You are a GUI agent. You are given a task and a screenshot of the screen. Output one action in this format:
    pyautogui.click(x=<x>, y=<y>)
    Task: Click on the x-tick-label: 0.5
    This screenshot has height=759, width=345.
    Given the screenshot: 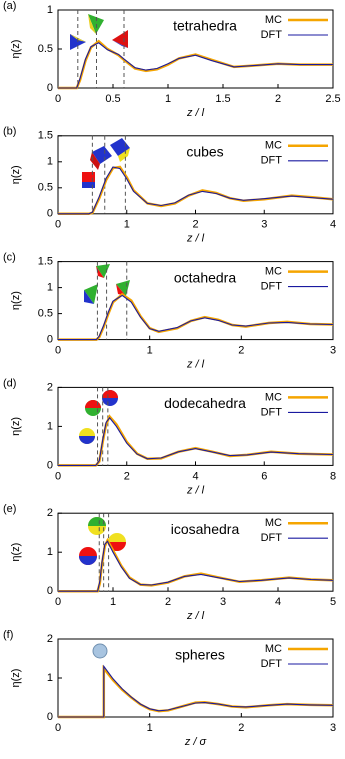 What is the action you would take?
    pyautogui.click(x=112, y=99)
    